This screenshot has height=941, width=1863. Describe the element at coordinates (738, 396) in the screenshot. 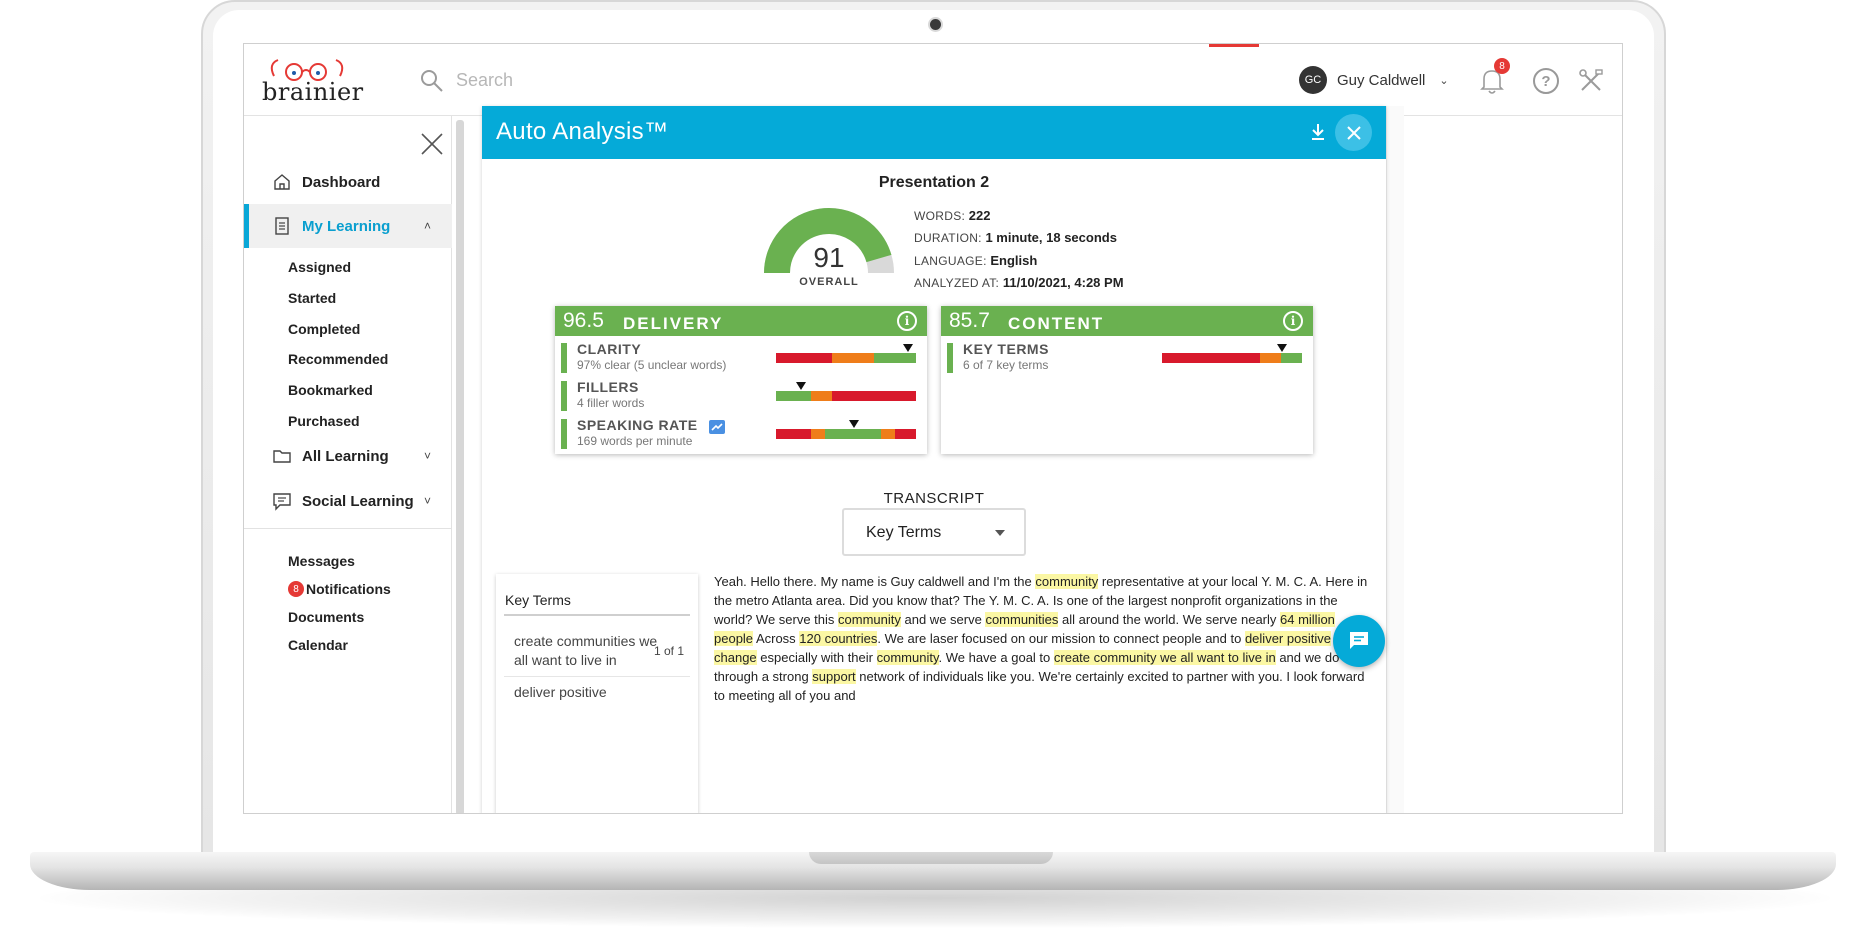

I see `metric-fillers: FILLERS 4 filler words` at that location.